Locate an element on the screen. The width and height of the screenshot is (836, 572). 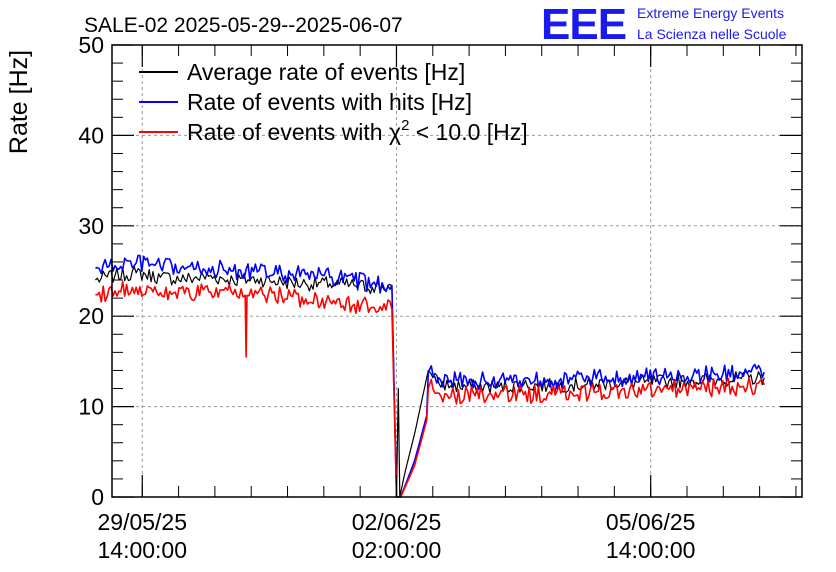
x-tick-label-time: 02:00:00 is located at coordinates (397, 550).